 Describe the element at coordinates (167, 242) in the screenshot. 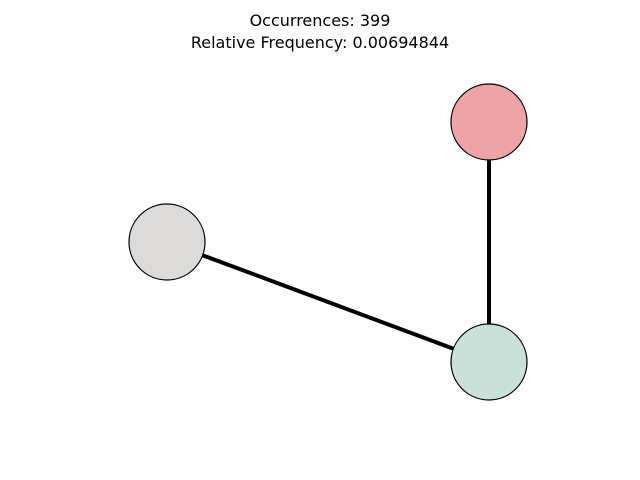

I see `node-left` at that location.